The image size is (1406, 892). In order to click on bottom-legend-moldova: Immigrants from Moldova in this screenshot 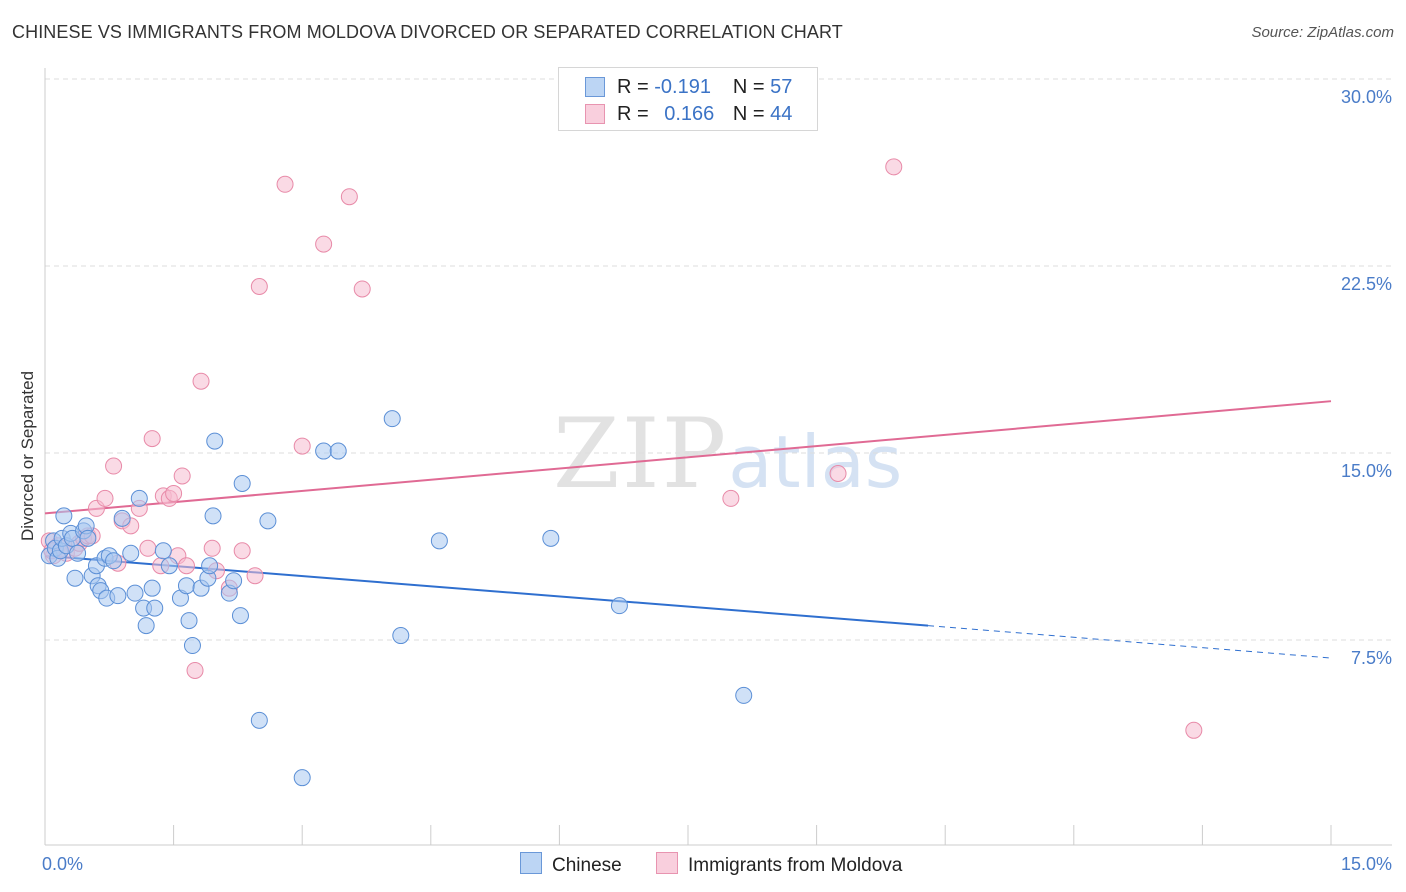, I will do `click(779, 864)`.